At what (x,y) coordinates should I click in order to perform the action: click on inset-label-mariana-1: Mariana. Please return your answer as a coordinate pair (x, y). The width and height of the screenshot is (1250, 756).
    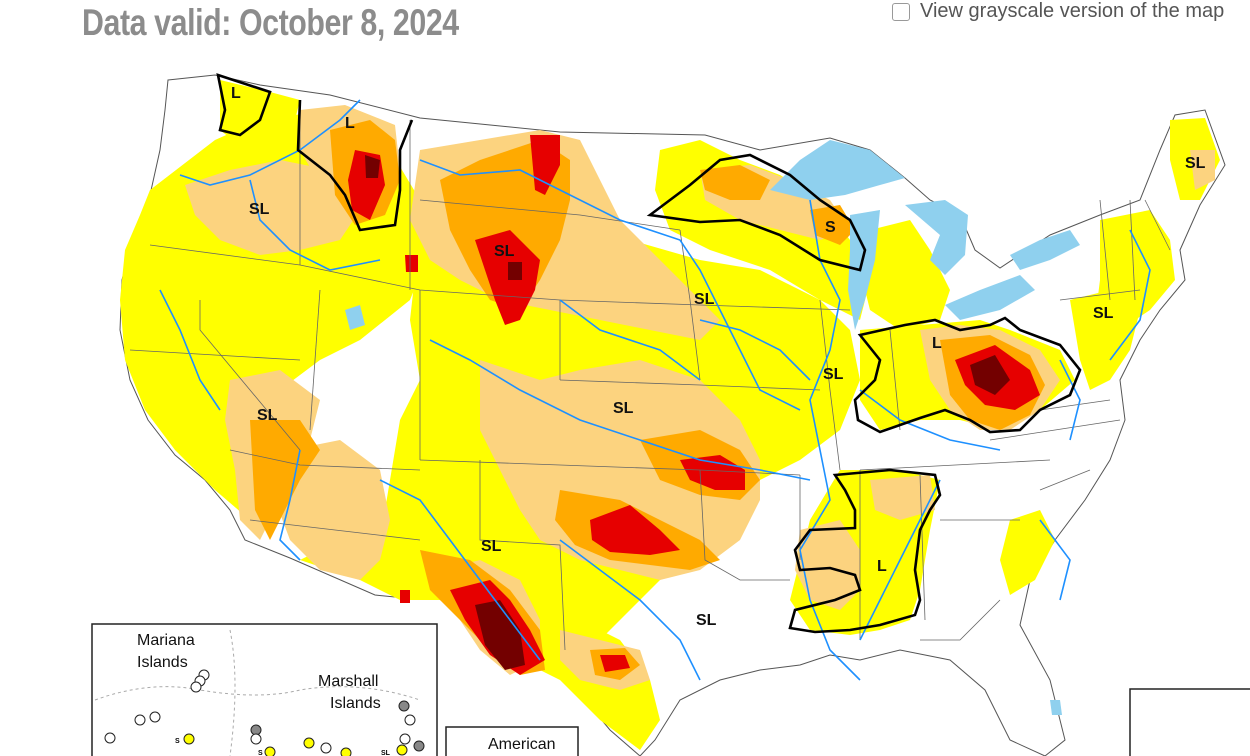
    Looking at the image, I should click on (166, 640).